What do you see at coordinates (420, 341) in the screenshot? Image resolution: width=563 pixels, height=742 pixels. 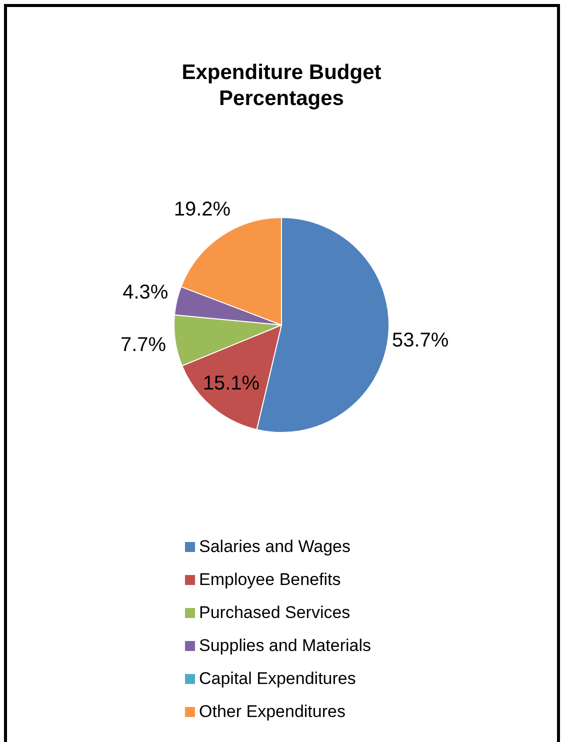 I see `data-label: 53.7%` at bounding box center [420, 341].